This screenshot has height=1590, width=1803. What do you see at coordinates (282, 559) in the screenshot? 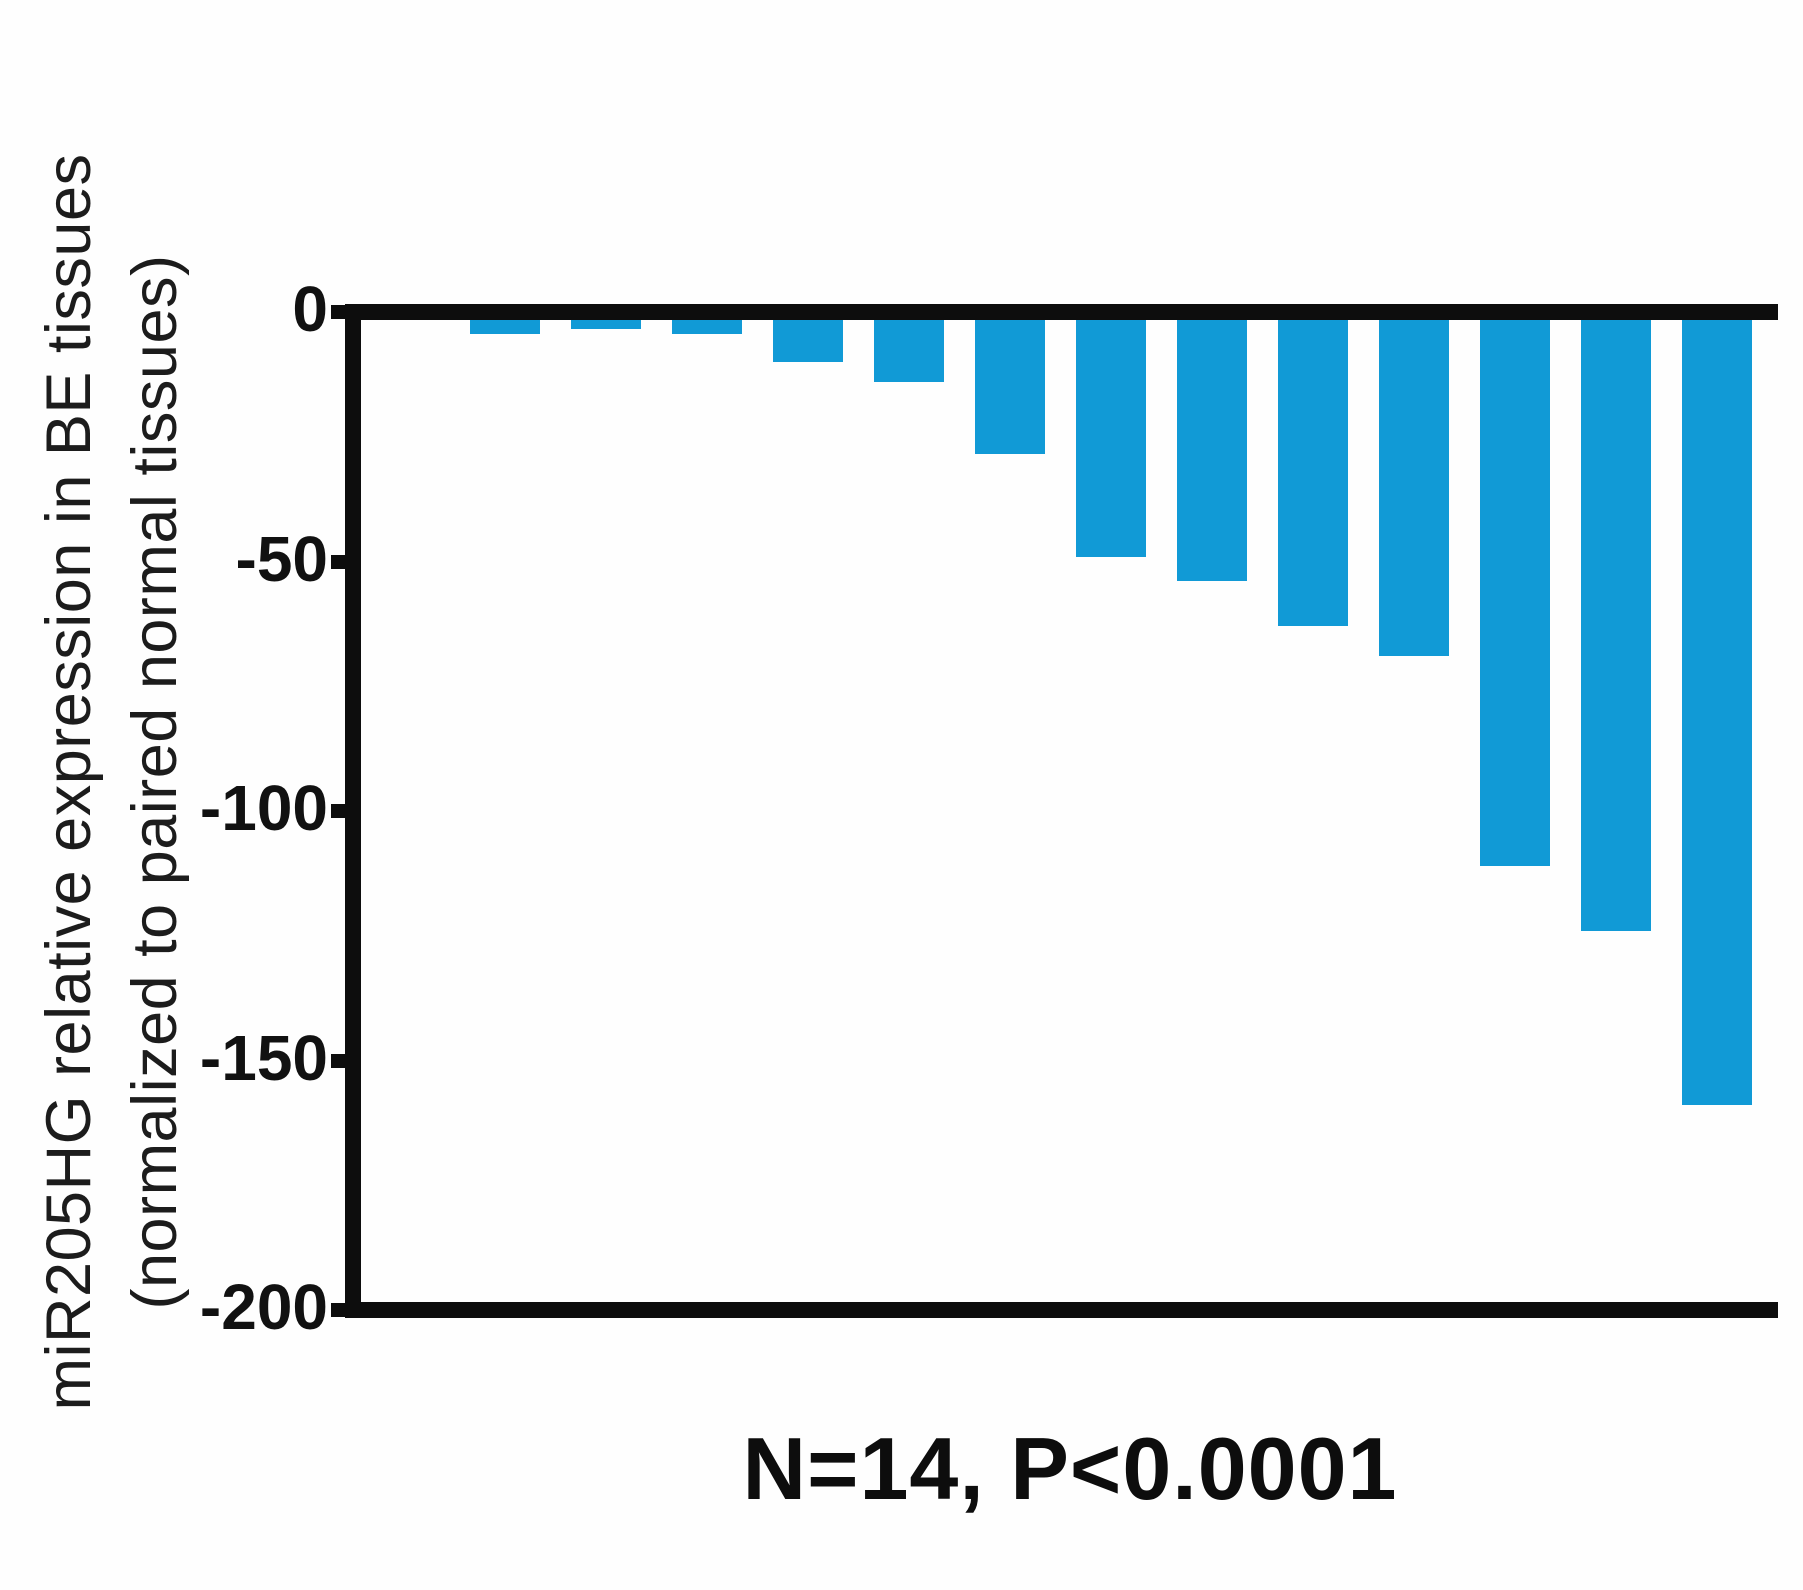
I see `y-tick-label: -50` at bounding box center [282, 559].